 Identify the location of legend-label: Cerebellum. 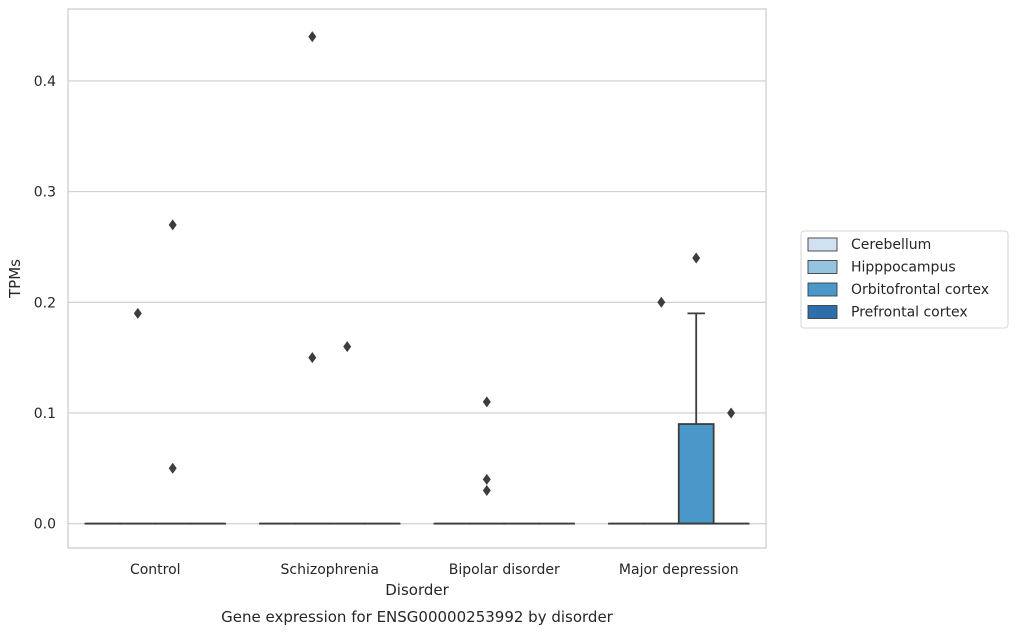
(891, 245).